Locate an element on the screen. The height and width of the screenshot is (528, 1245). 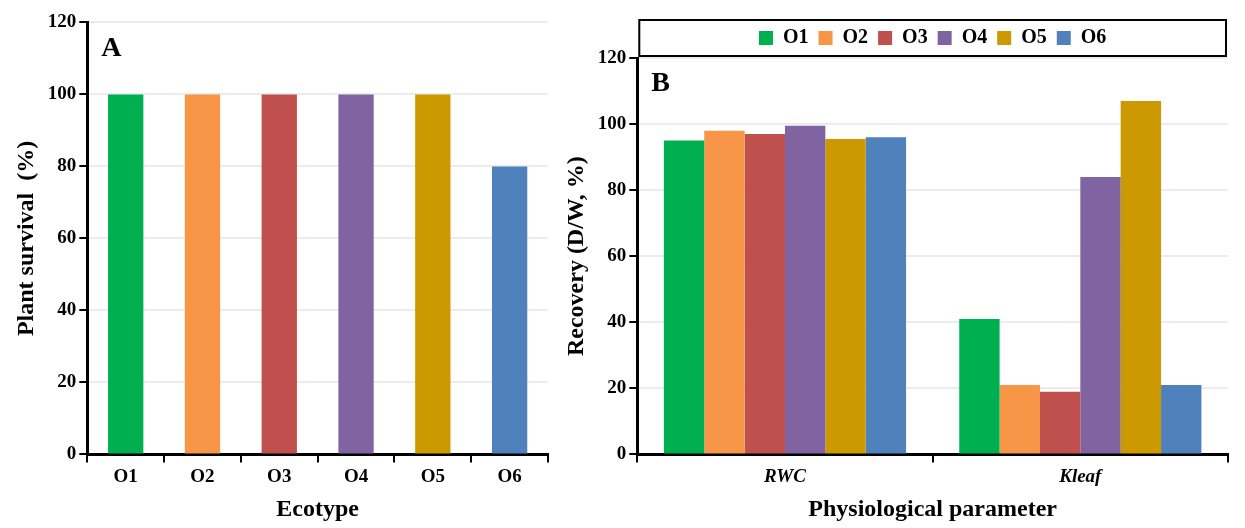
x-tick-label: O3 is located at coordinates (279, 475).